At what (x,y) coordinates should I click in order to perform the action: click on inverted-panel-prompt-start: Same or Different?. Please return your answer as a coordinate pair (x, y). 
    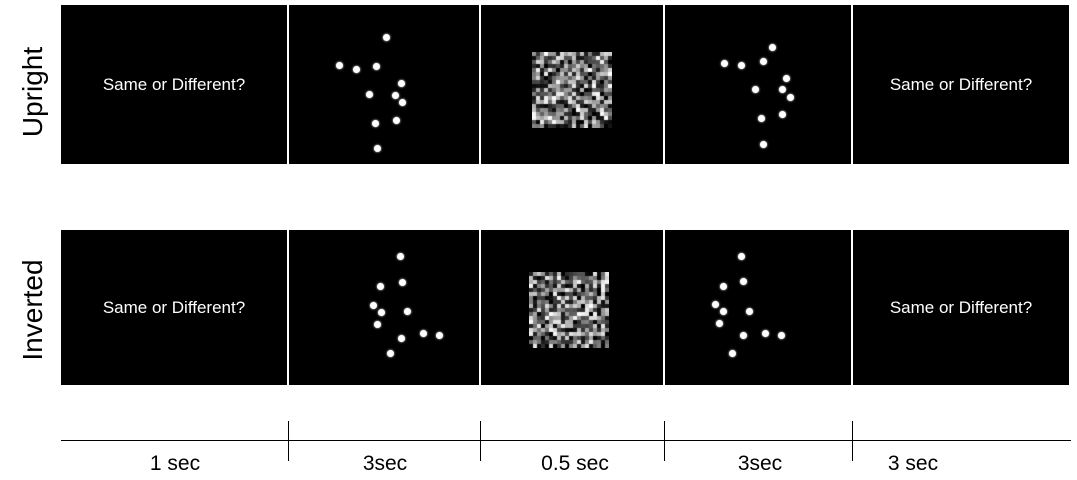
    Looking at the image, I should click on (174, 307).